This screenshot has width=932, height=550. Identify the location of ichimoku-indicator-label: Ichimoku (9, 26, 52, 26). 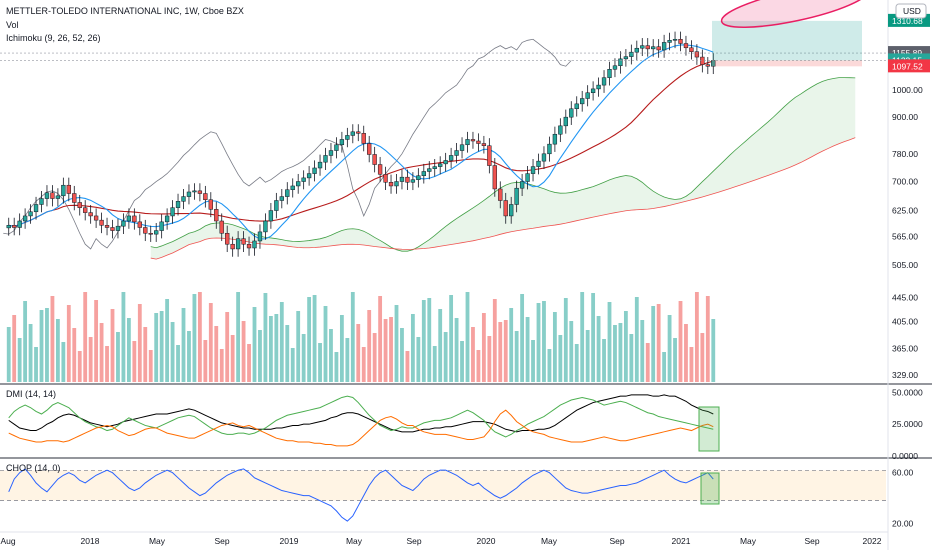
(53, 38).